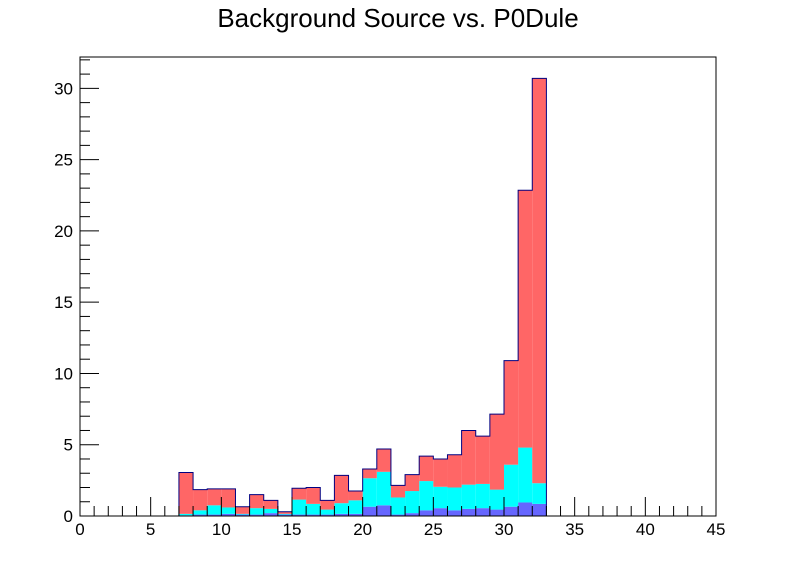  I want to click on x-tick-label: 30, so click(504, 529).